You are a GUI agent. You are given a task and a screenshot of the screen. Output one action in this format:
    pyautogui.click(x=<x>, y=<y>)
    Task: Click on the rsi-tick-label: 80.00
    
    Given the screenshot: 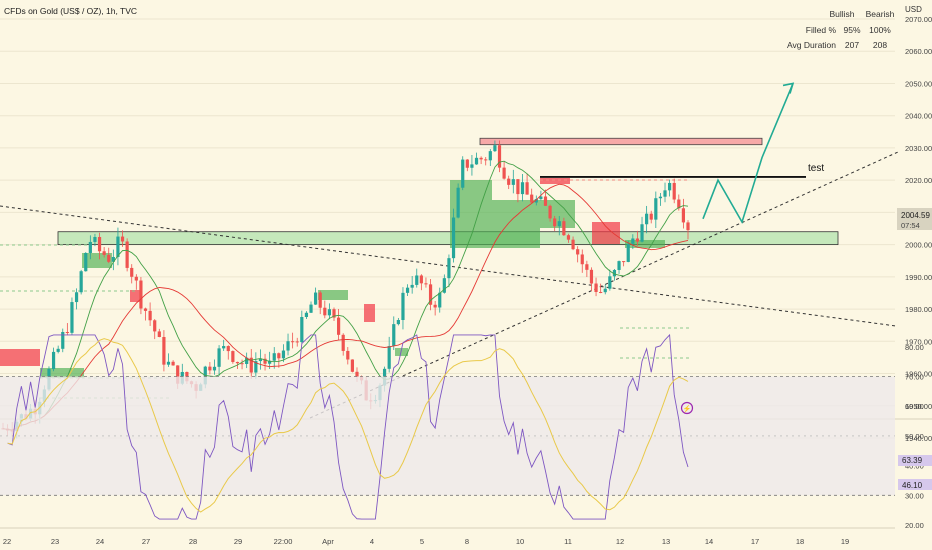 What is the action you would take?
    pyautogui.click(x=914, y=347)
    